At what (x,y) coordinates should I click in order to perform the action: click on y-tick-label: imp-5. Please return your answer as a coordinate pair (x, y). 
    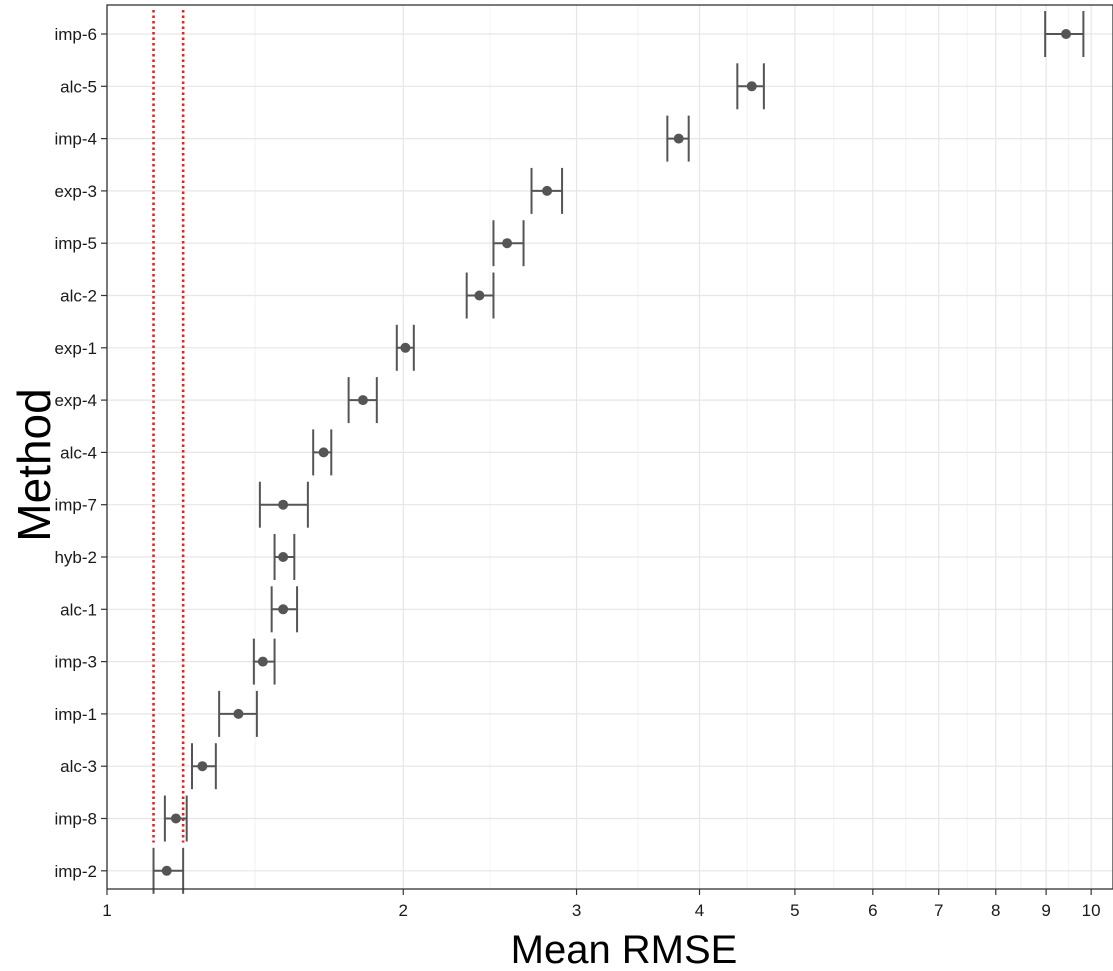
    Looking at the image, I should click on (75, 243).